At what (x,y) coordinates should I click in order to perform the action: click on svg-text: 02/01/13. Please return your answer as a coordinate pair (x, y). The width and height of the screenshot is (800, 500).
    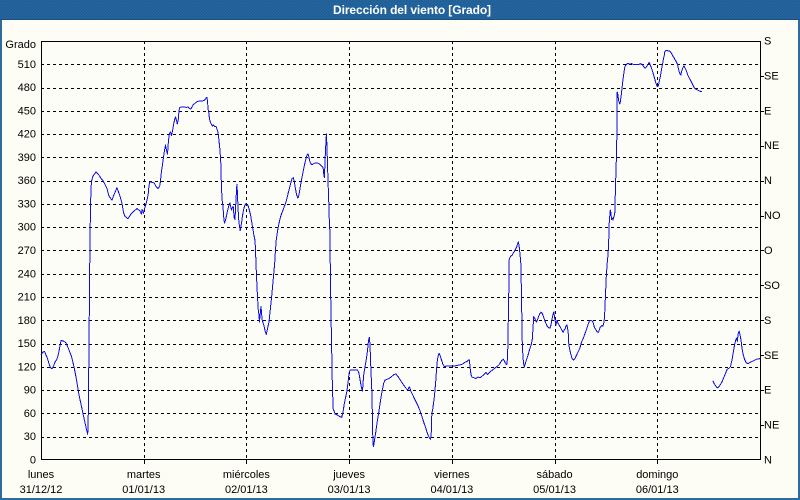
    Looking at the image, I should click on (246, 490).